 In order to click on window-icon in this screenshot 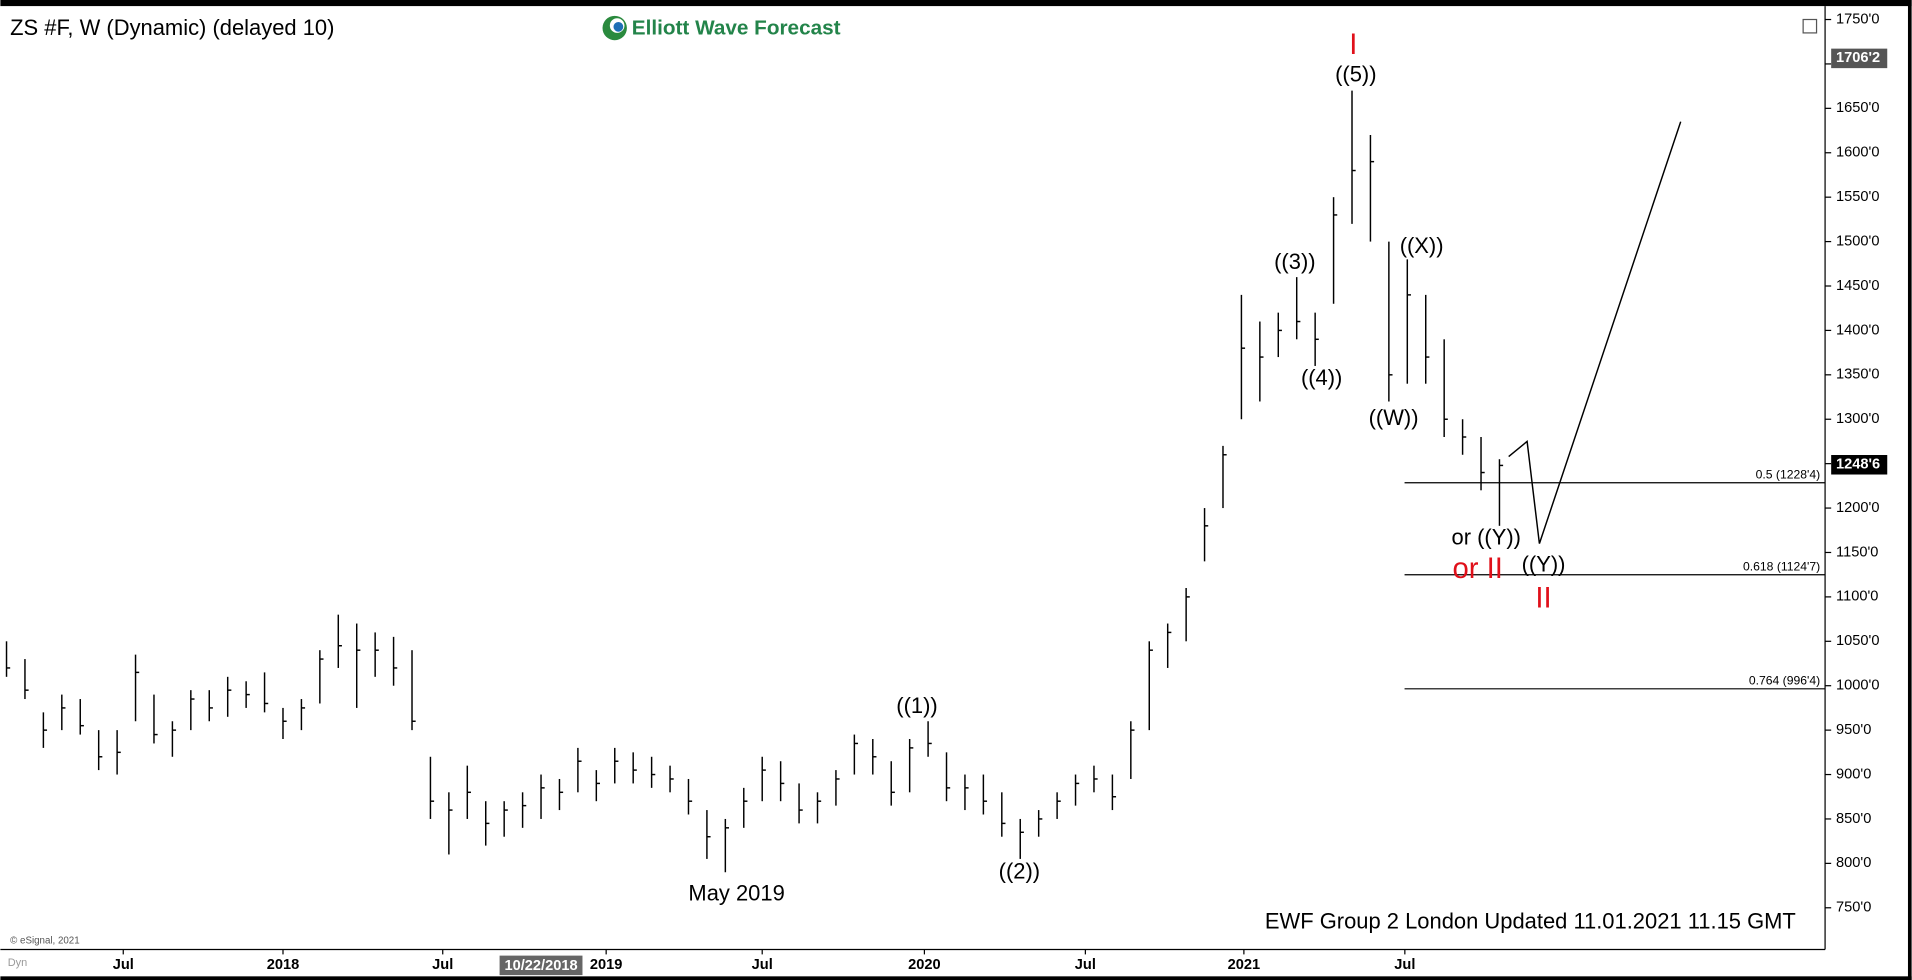, I will do `click(1810, 26)`.